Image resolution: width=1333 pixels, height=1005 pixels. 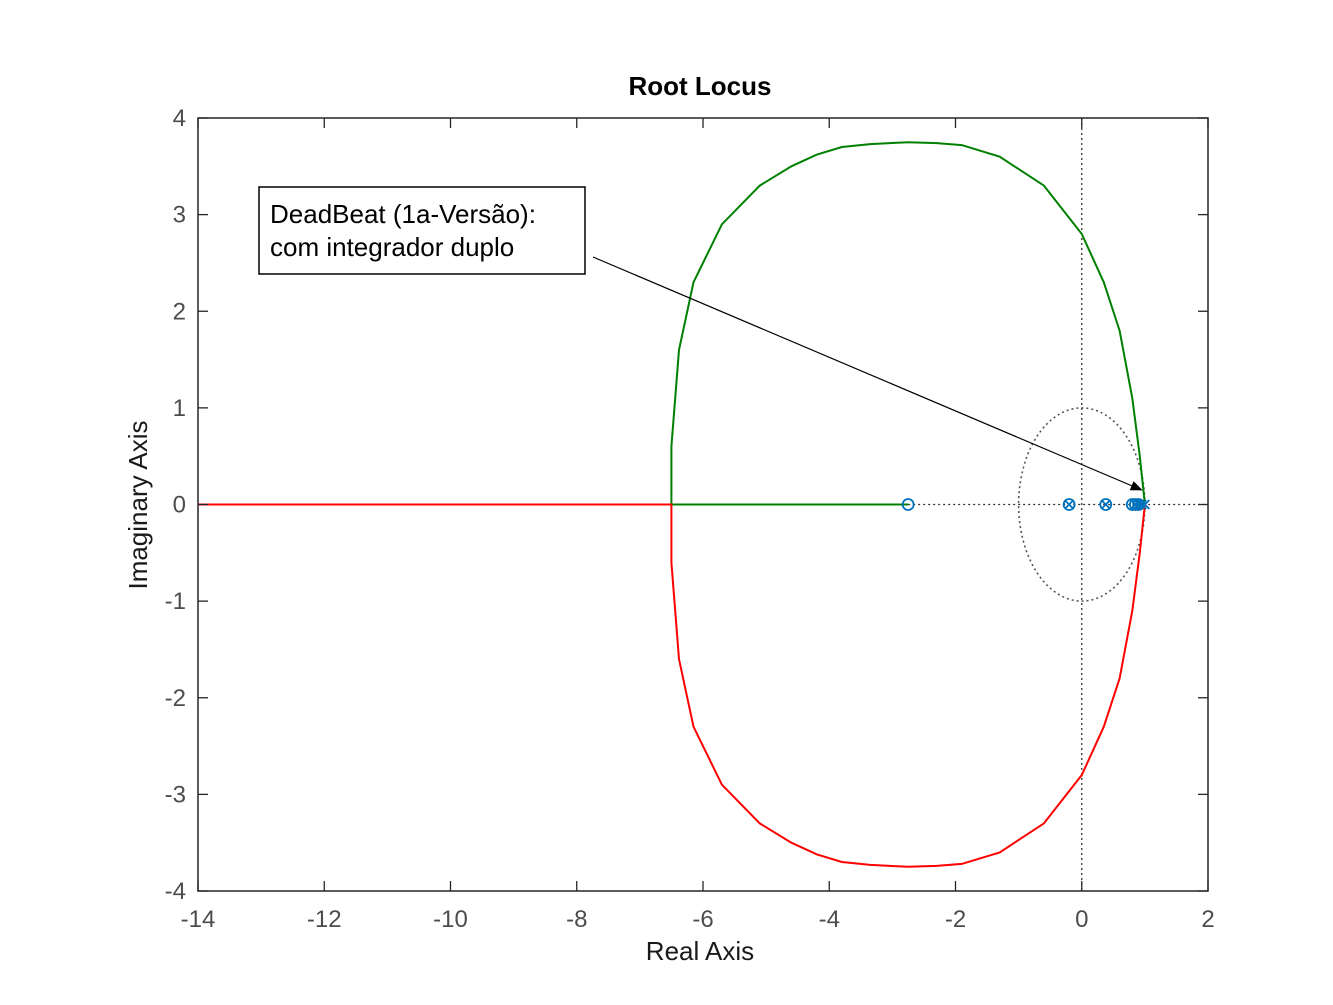 I want to click on x-tick-label: -10, so click(x=450, y=919).